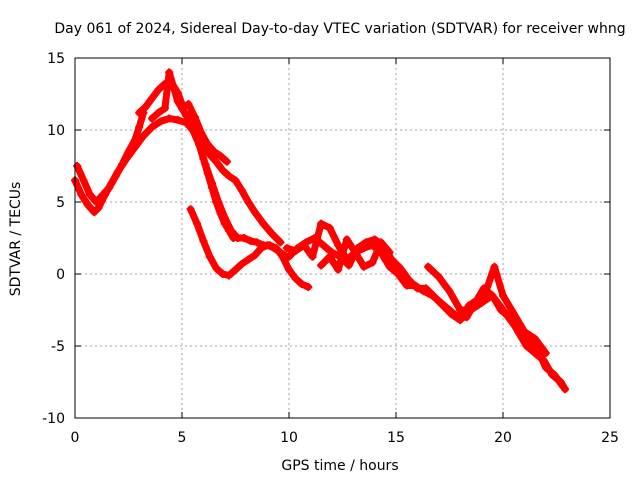  Describe the element at coordinates (182, 438) in the screenshot. I see `x-tick-label: 5` at that location.